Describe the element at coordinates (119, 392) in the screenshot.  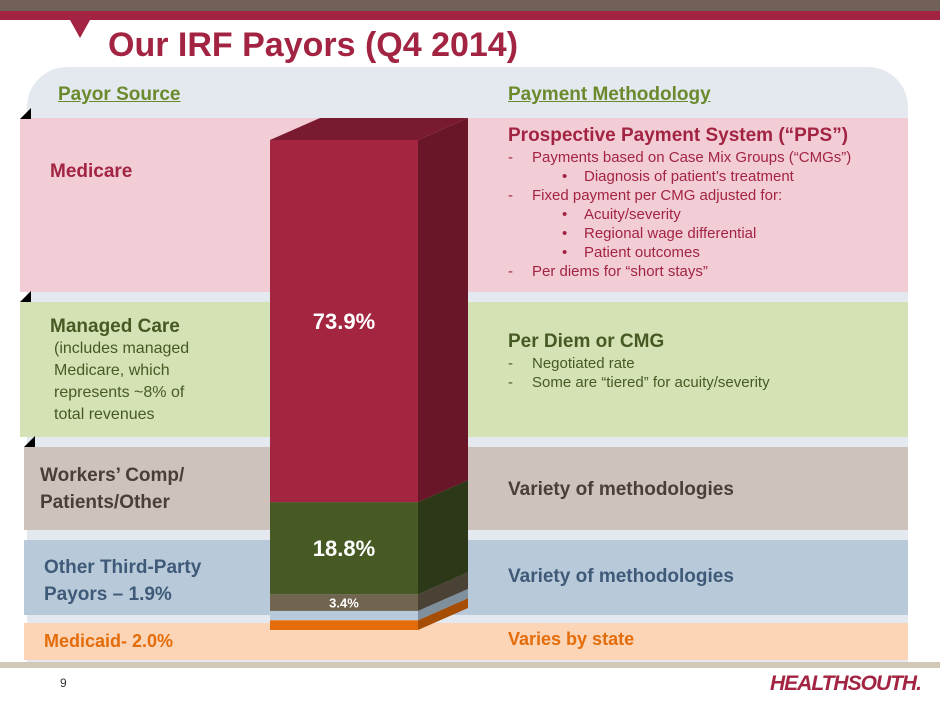
I see `sublabel-line: represents ~8% of` at that location.